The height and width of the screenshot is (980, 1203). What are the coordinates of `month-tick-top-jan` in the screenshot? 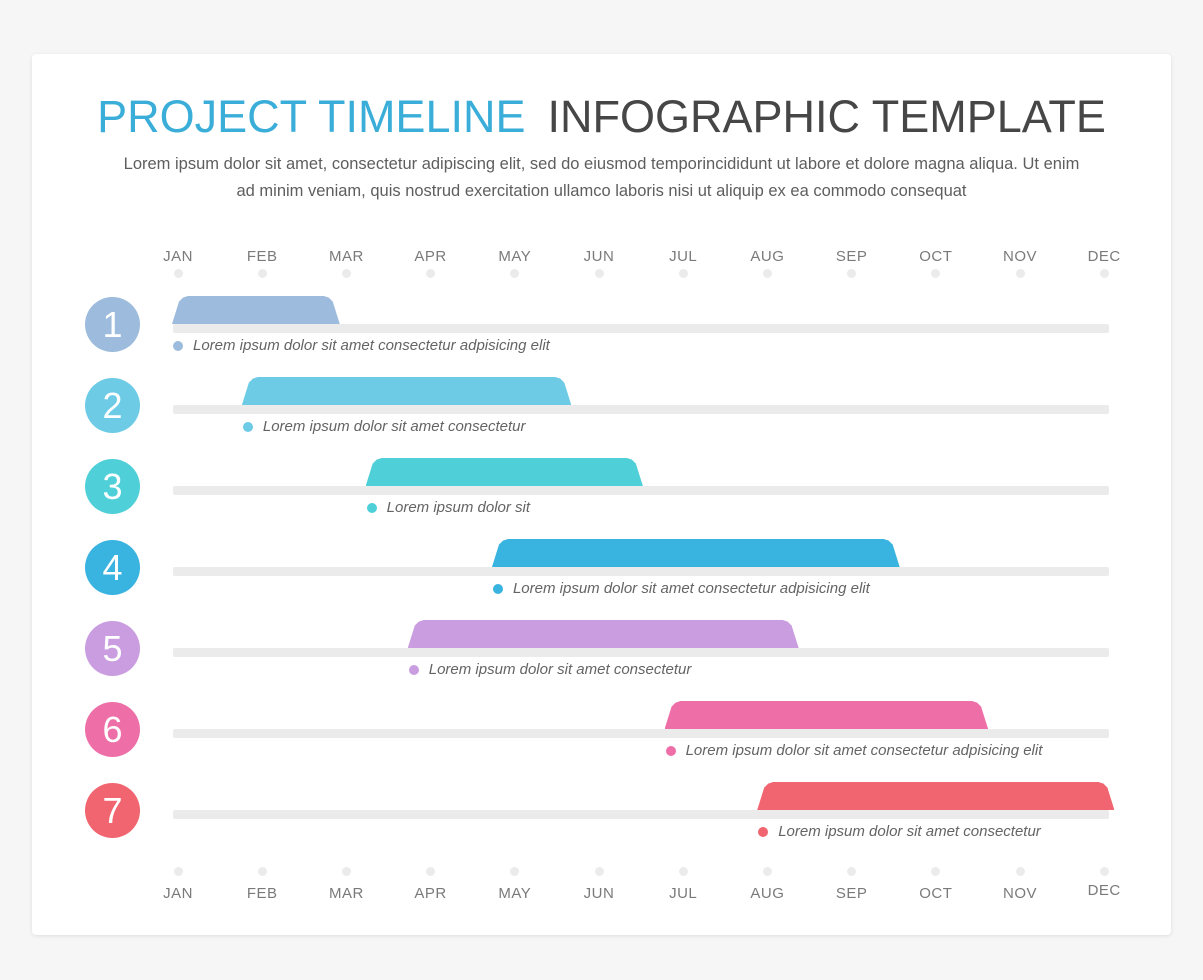 It's located at (178, 273).